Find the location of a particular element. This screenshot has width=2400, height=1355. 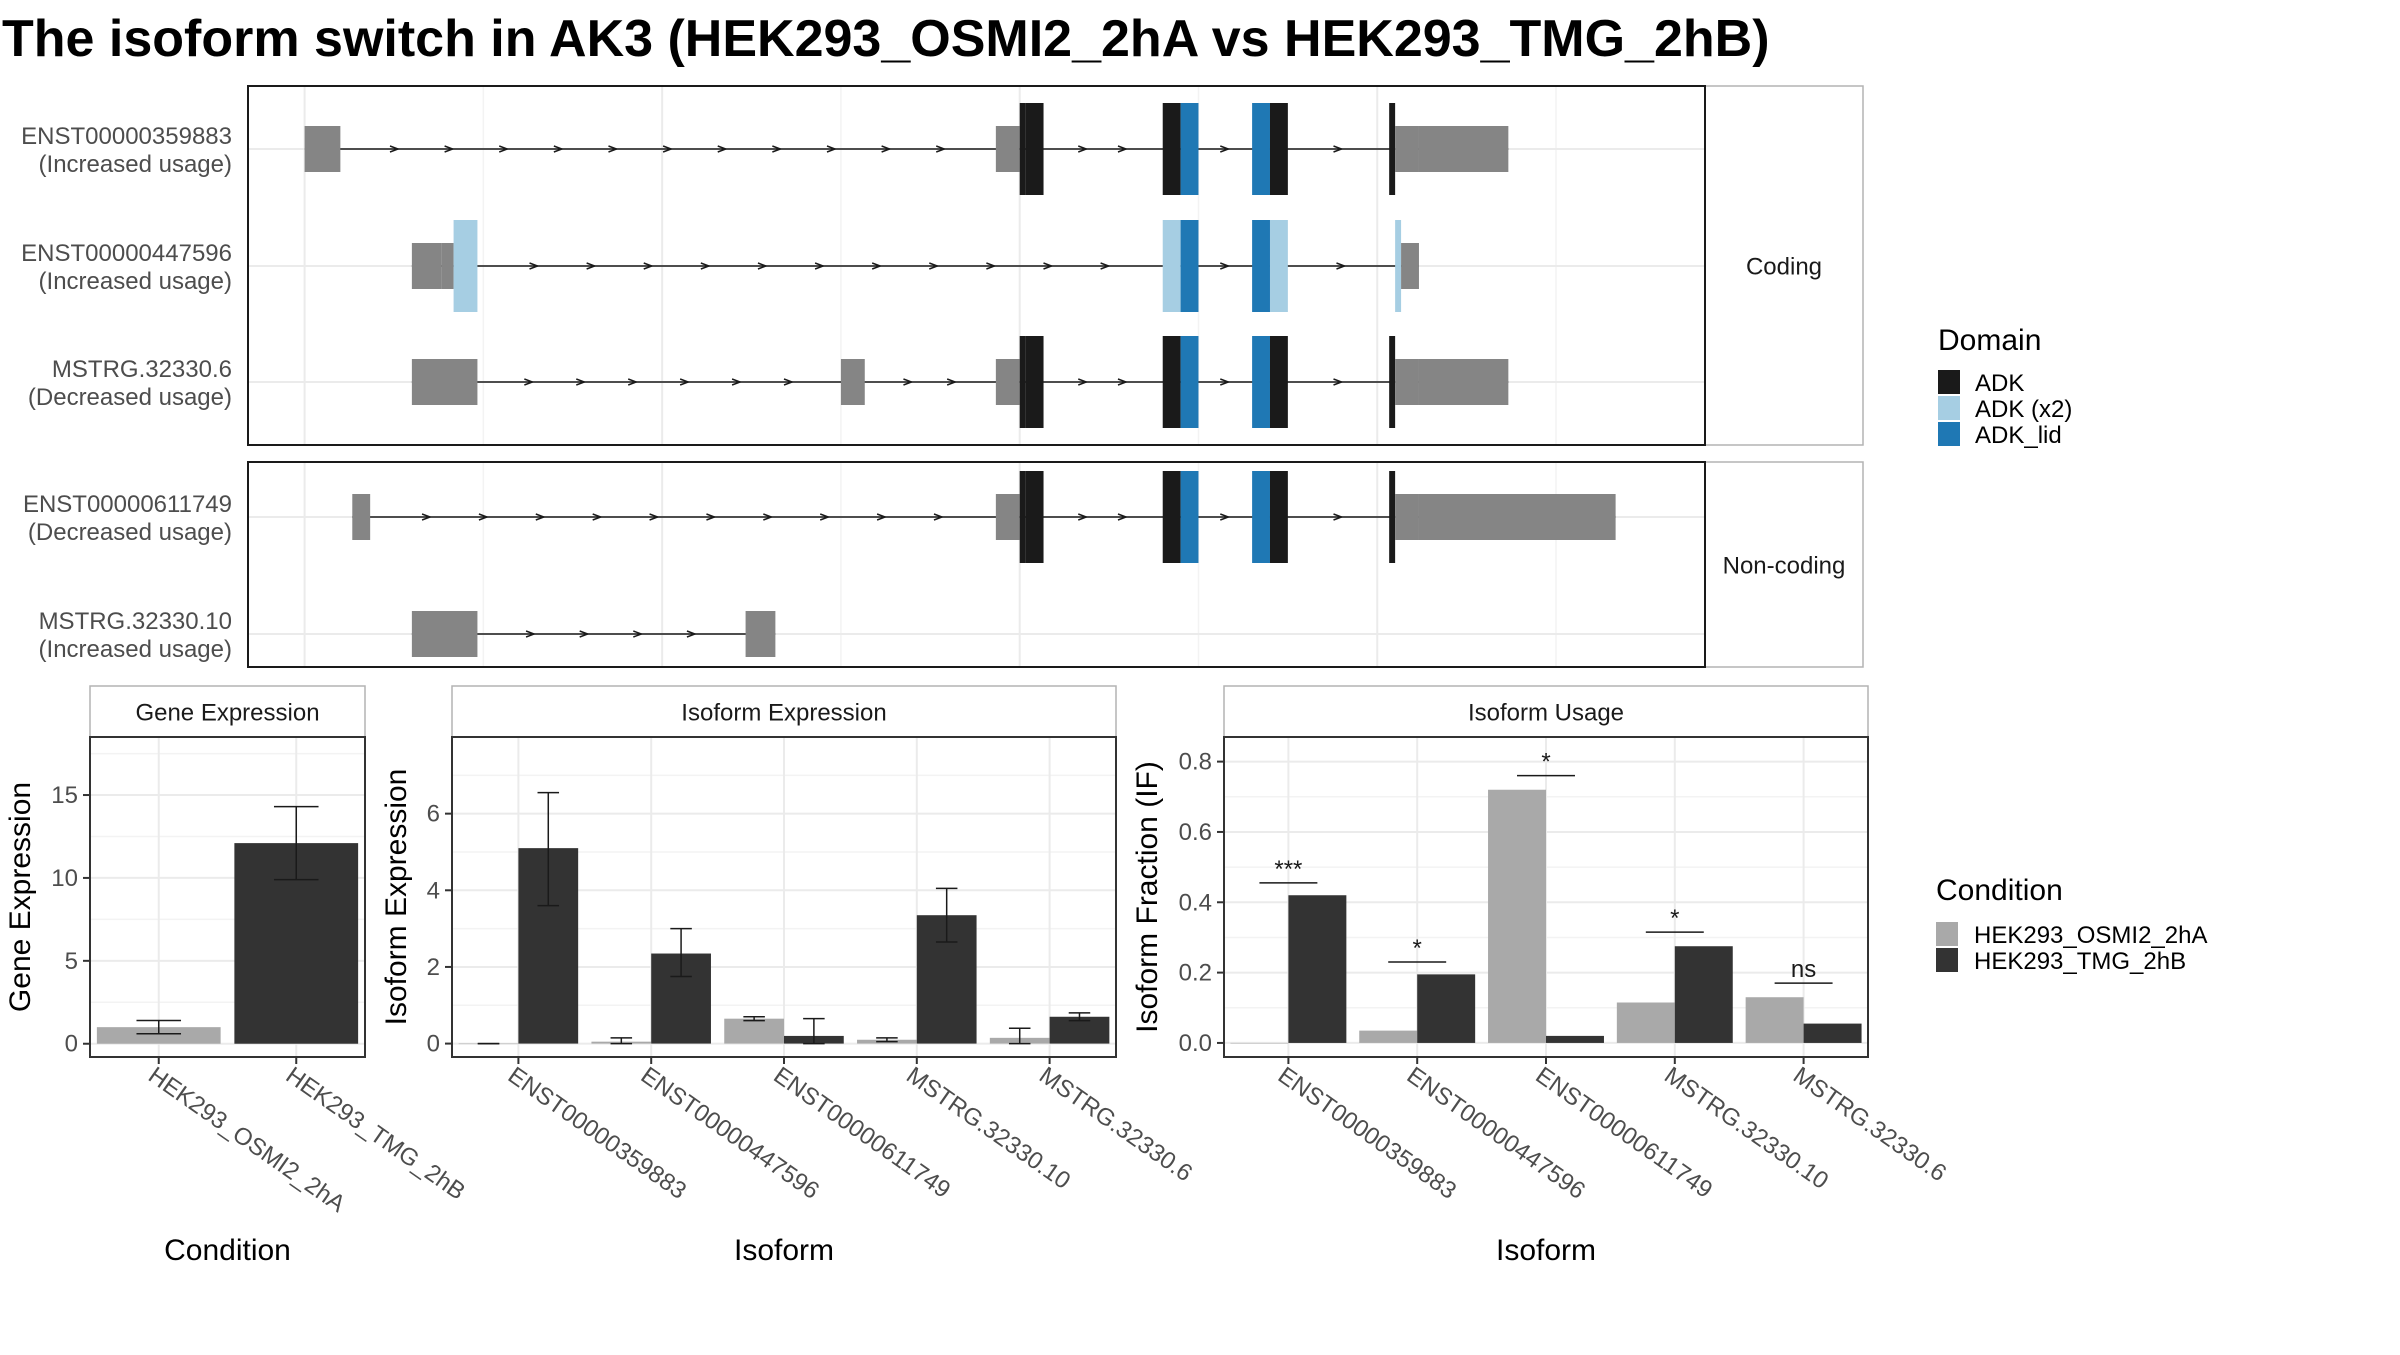

significance-label: *** is located at coordinates (1288, 869).